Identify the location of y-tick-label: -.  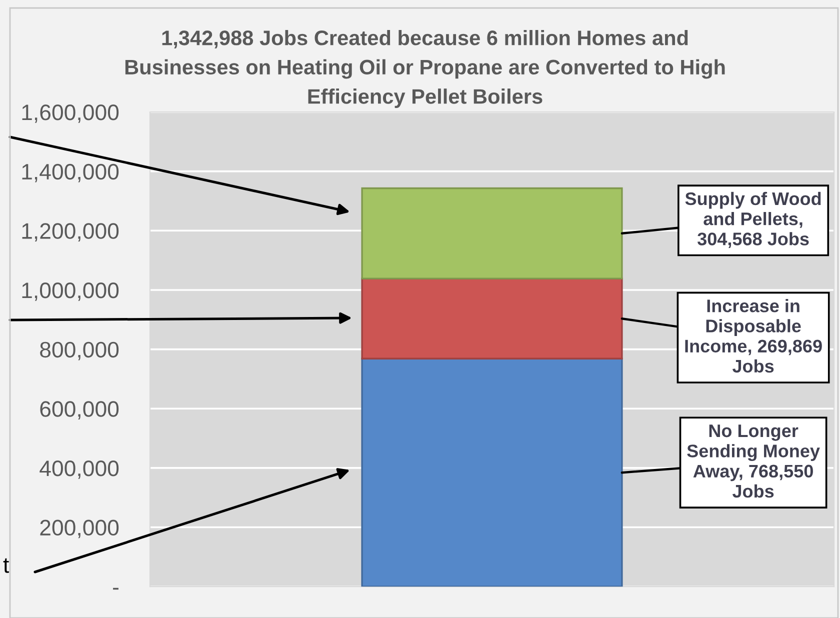
(115, 589).